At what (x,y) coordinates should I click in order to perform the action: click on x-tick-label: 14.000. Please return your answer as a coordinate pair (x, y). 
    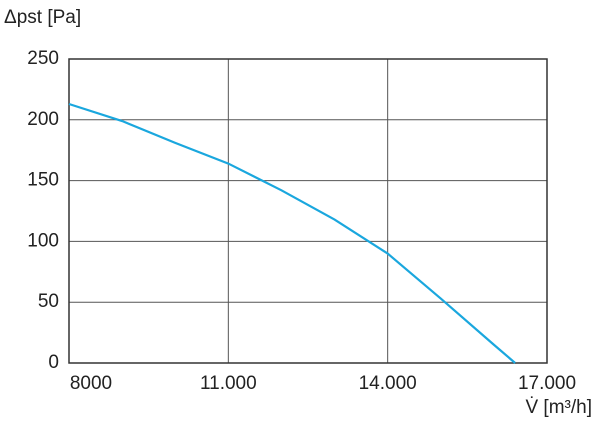
    Looking at the image, I should click on (388, 383).